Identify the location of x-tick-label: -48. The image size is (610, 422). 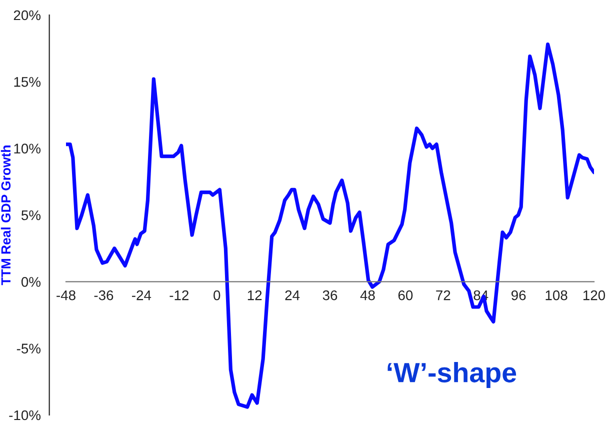
(66, 295).